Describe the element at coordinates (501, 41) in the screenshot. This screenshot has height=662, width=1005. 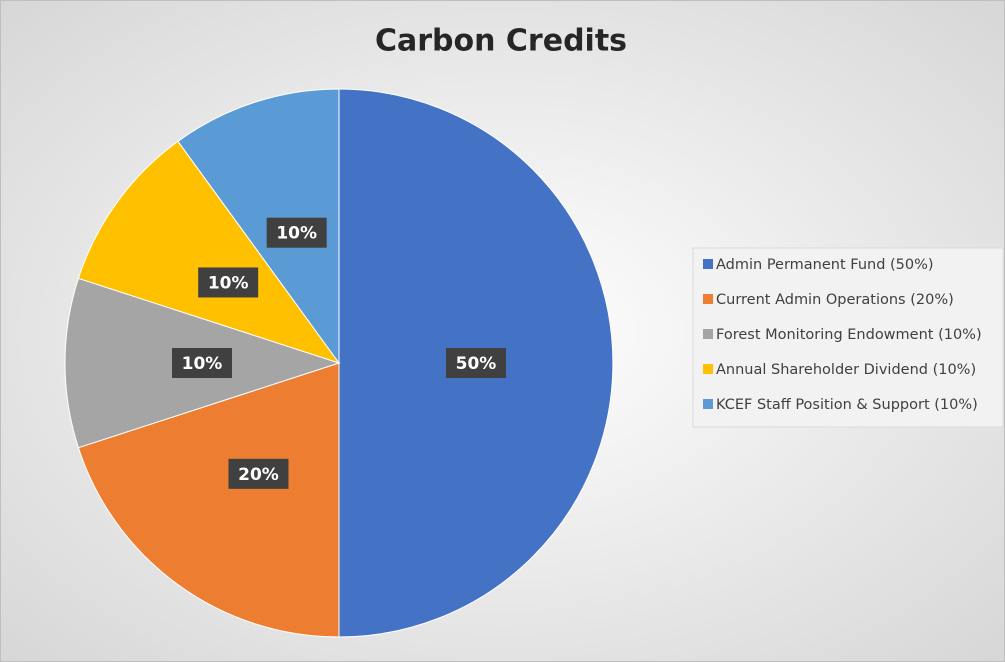
I see `chart-title: Carbon Credits` at that location.